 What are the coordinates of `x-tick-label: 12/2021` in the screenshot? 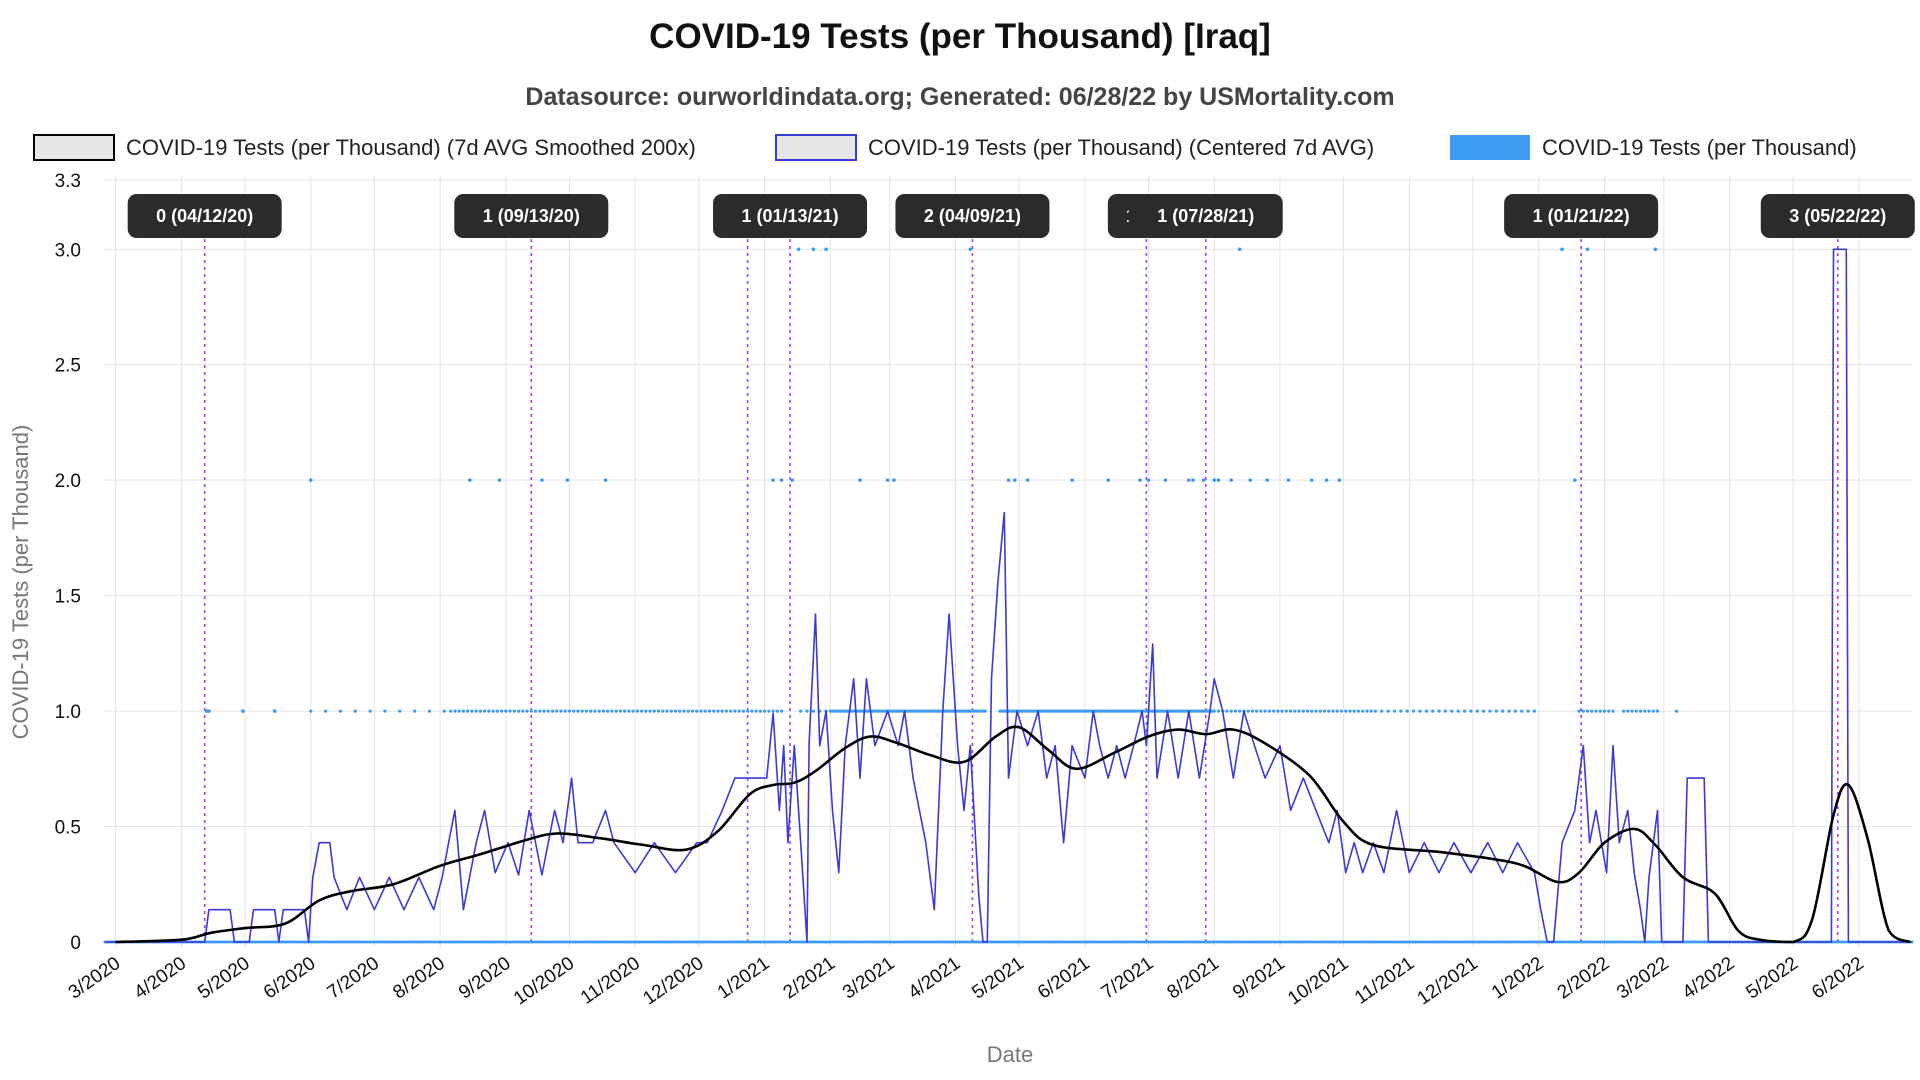 It's located at (1448, 981).